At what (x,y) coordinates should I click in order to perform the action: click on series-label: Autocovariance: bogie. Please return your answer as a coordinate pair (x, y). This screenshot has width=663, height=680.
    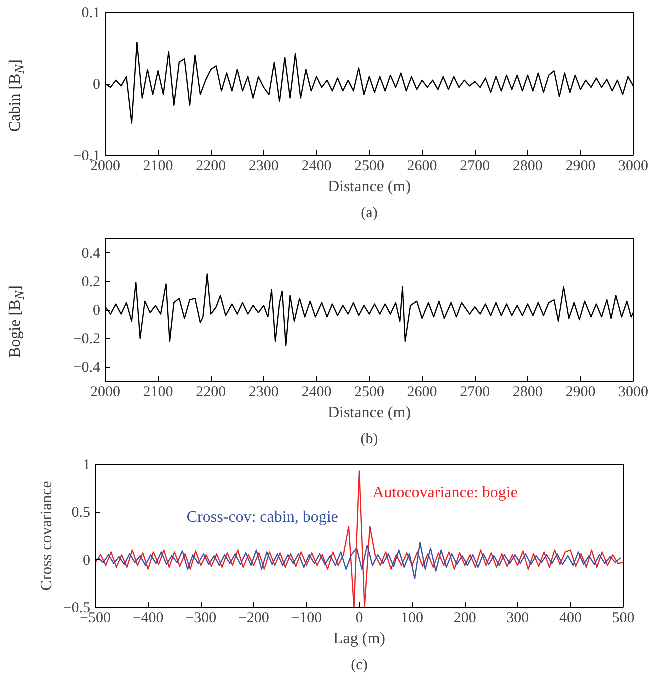
    Looking at the image, I should click on (445, 493).